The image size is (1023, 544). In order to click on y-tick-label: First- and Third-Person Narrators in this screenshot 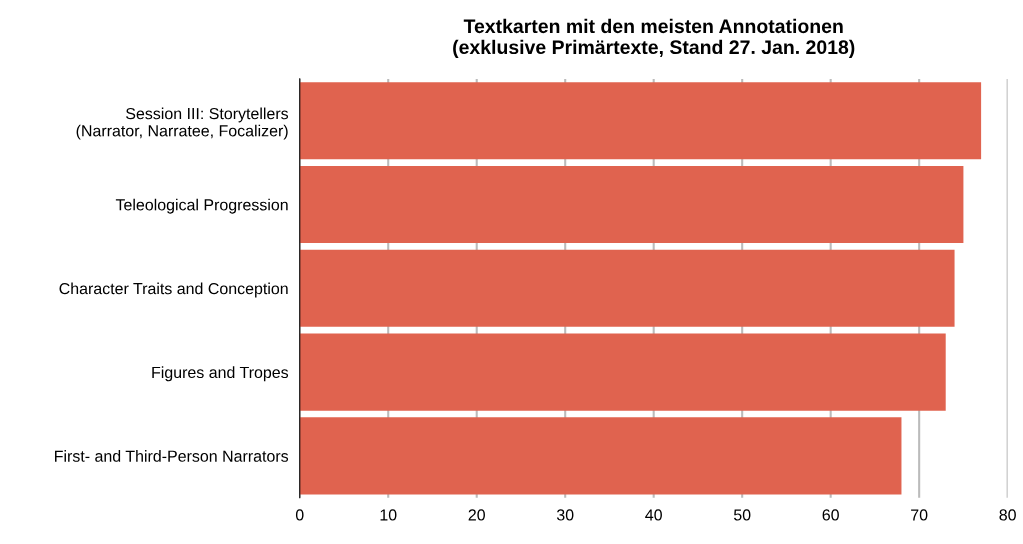, I will do `click(172, 456)`.